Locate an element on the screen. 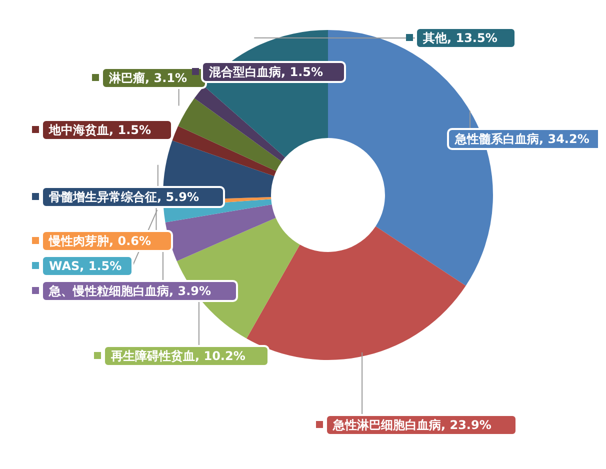 Image resolution: width=606 pixels, height=469 pixels. legend-label: 急、慢性粒细胞白血病, 3.9% is located at coordinates (130, 291).